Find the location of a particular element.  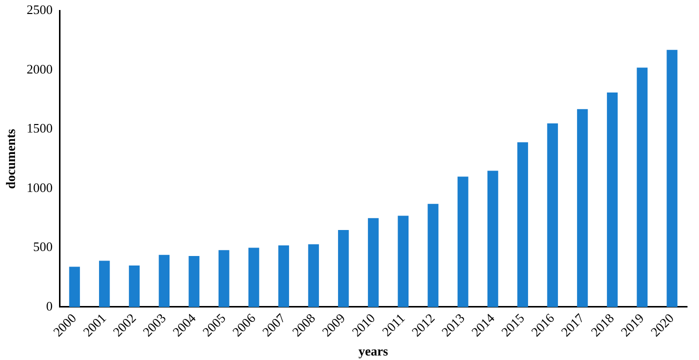

y-tick-label: 0 is located at coordinates (49, 306).